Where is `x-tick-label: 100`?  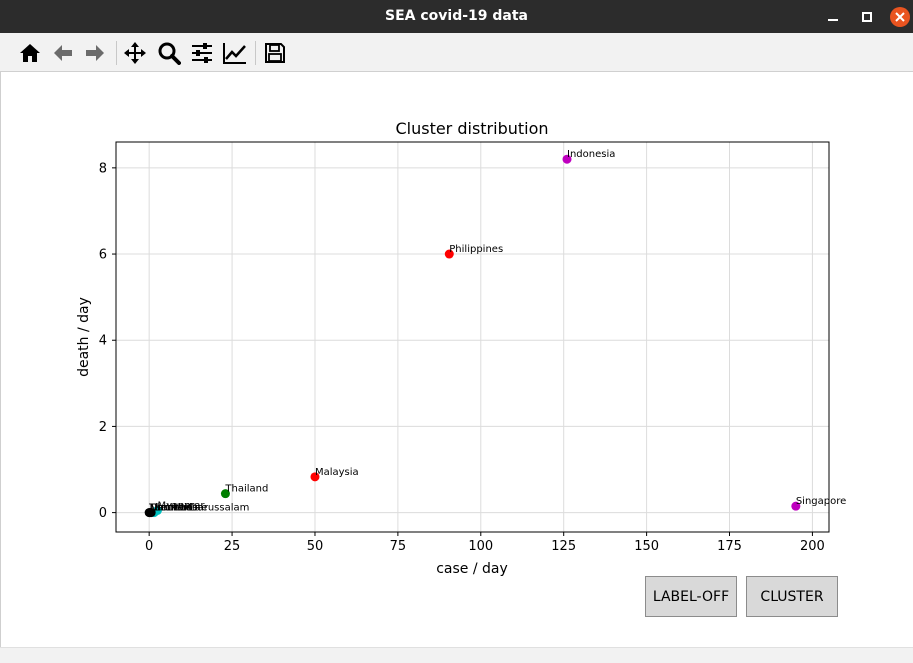
x-tick-label: 100 is located at coordinates (480, 546).